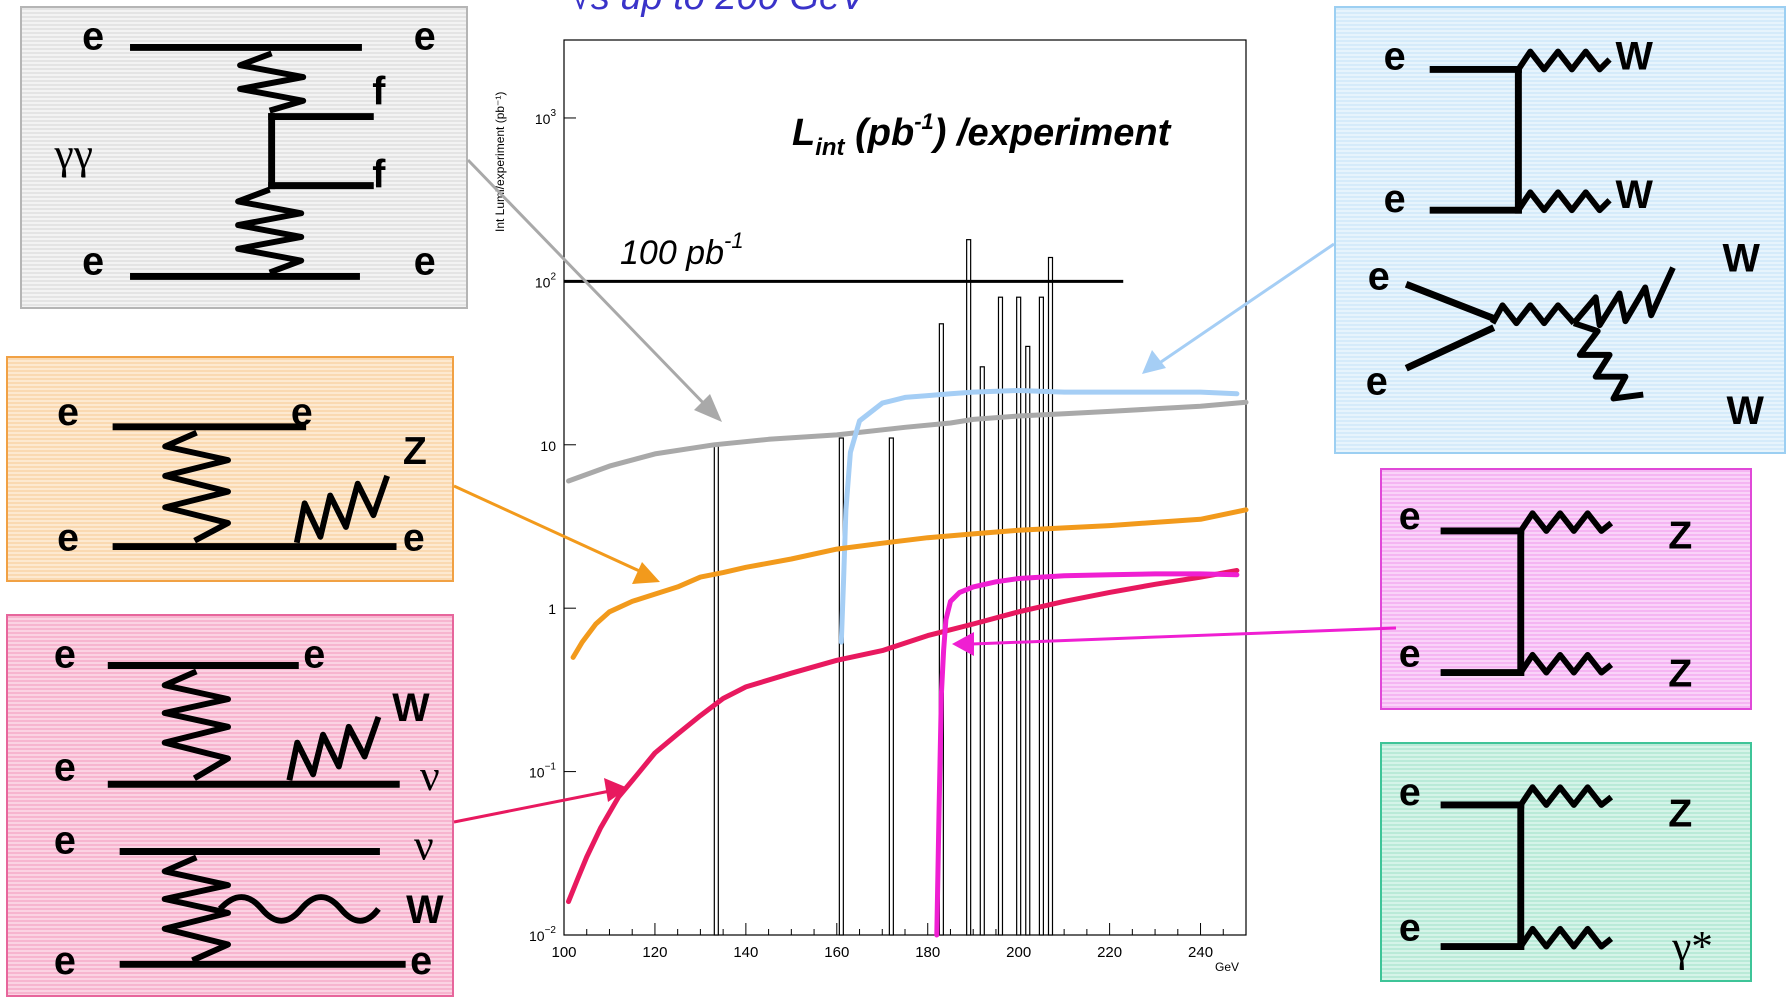 This screenshot has width=1786, height=997. What do you see at coordinates (1566, 522) in the screenshot?
I see `z-boson-top` at bounding box center [1566, 522].